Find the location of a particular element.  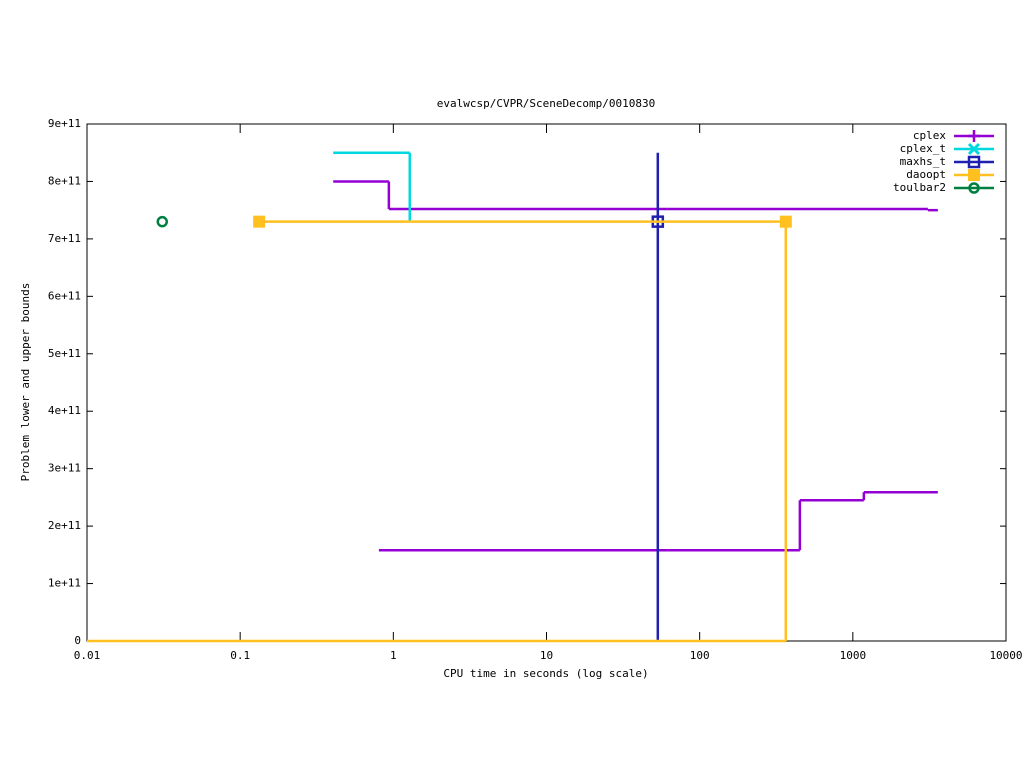

y-tick-label: 2e+11 is located at coordinates (64, 525).